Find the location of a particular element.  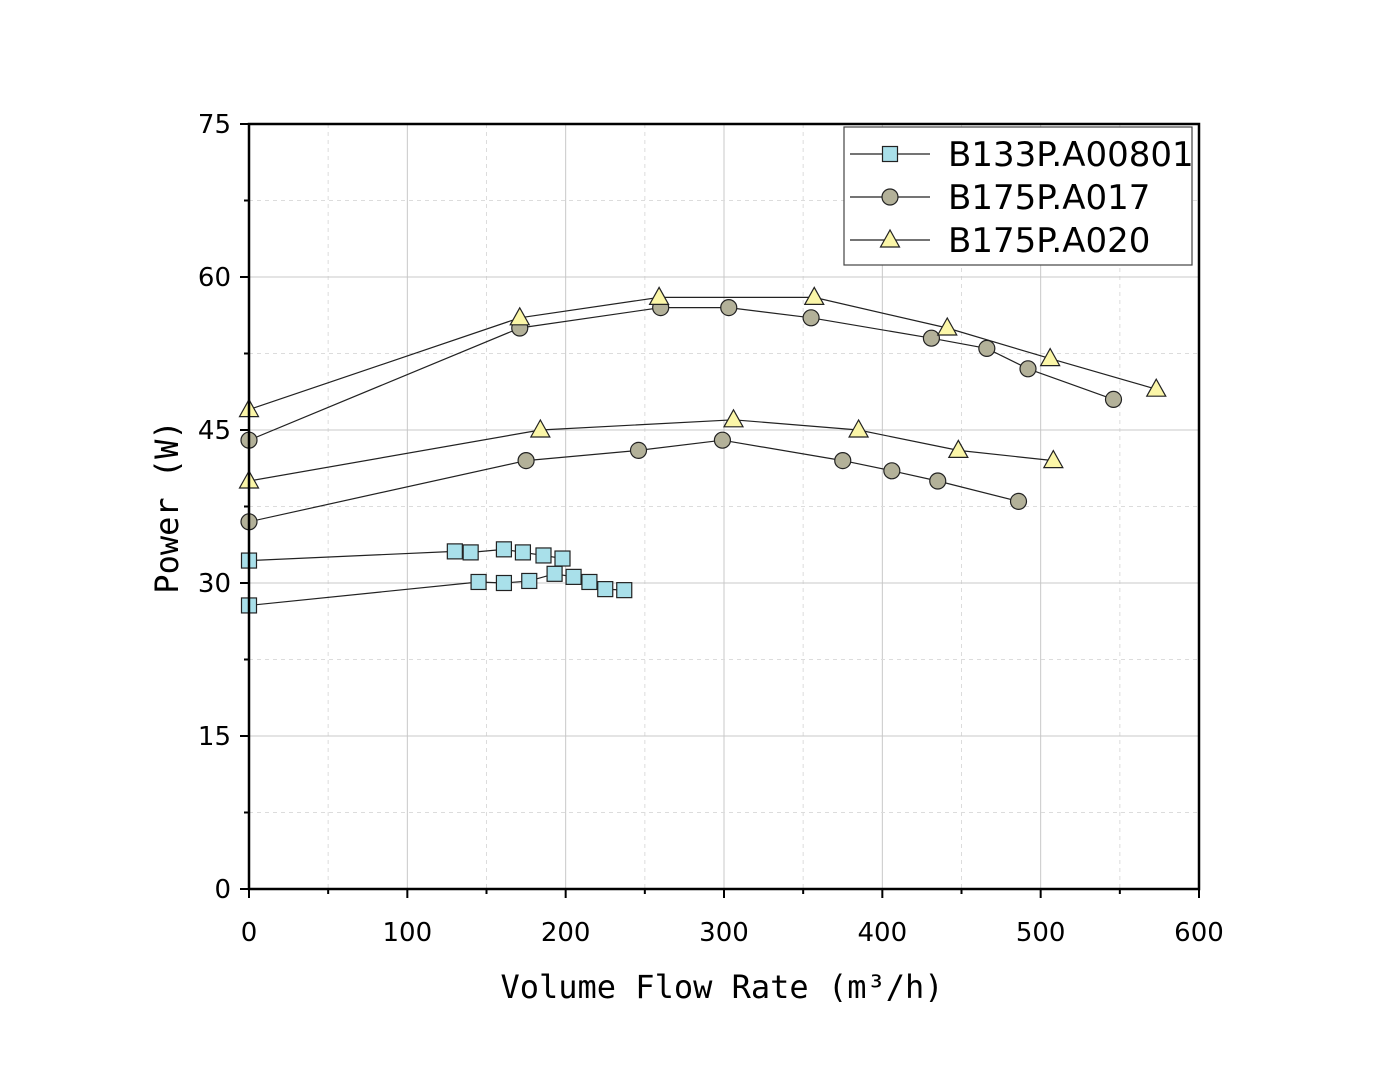

legend-box is located at coordinates (1018, 196).